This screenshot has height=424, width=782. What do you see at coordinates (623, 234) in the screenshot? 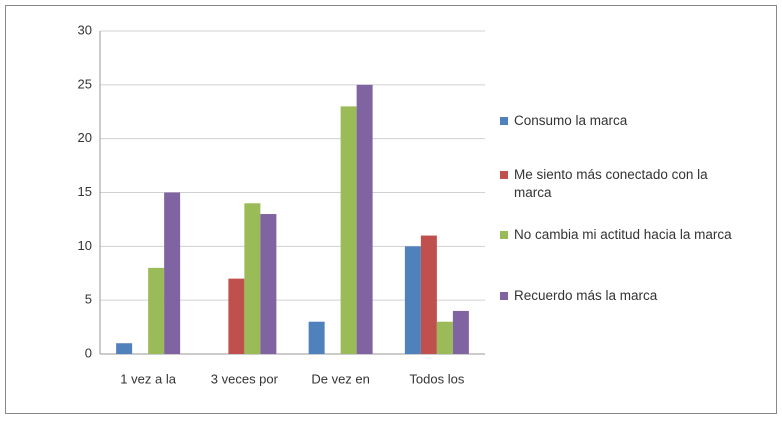
I see `legend-label: No cambia mi actitud hacia la marca` at bounding box center [623, 234].